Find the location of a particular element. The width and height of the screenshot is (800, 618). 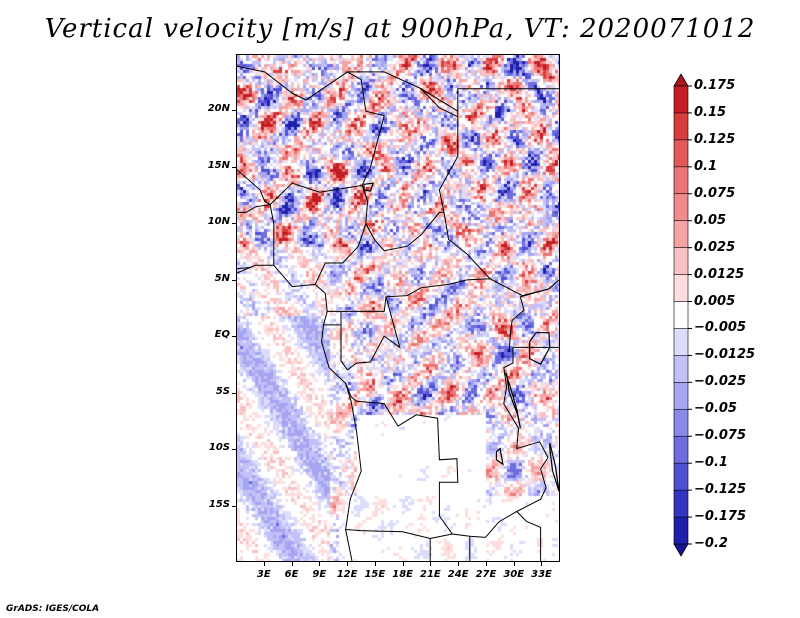

lon-tick-label: 18E is located at coordinates (402, 574).